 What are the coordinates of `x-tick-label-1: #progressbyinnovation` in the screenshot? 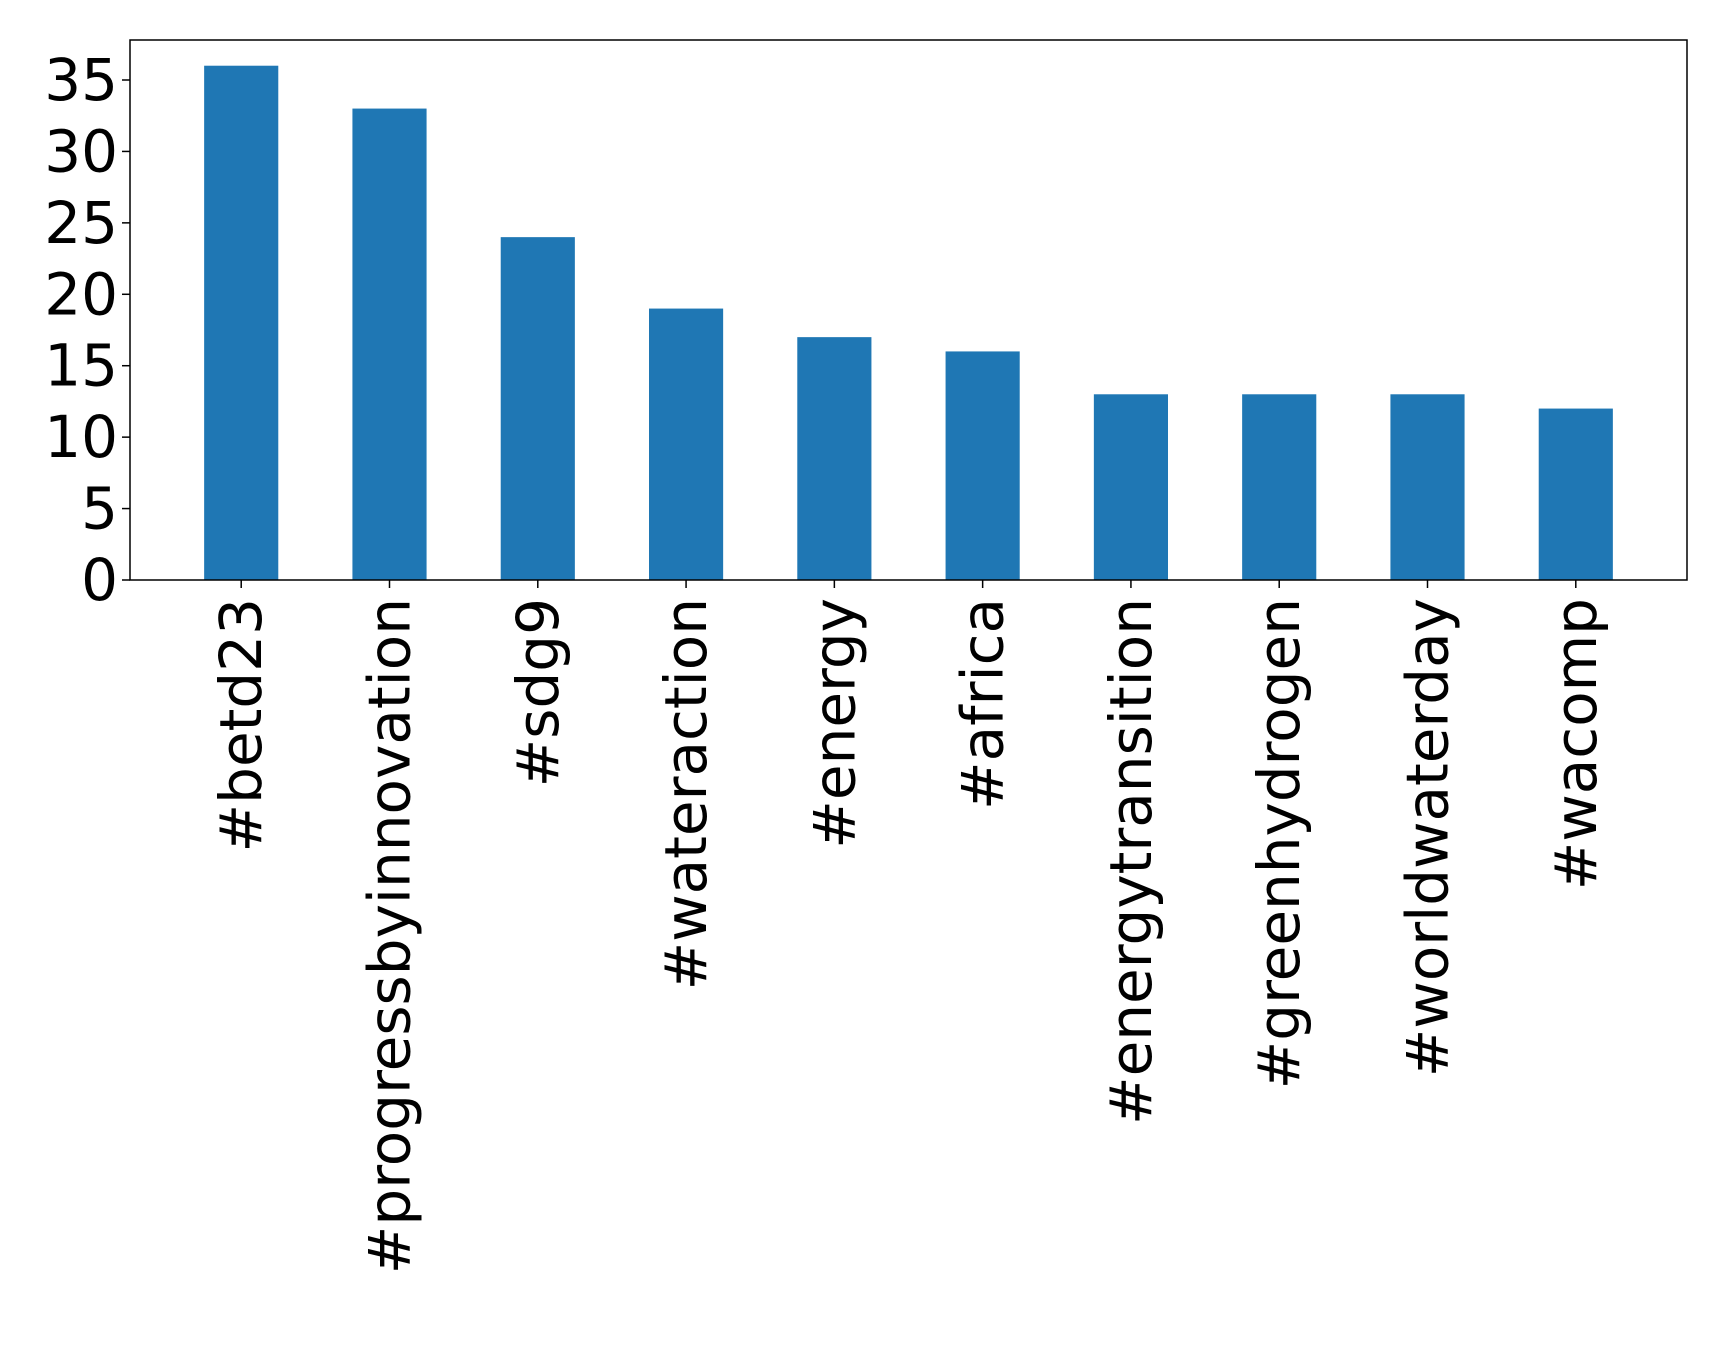 It's located at (390, 936).